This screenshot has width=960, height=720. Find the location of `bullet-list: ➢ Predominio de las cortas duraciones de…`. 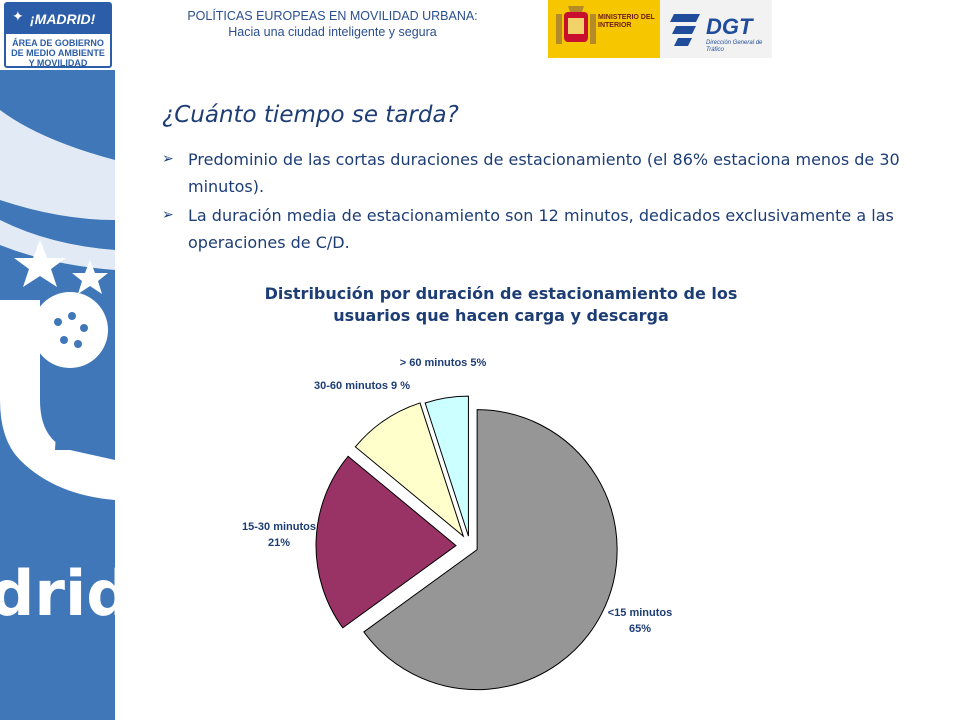

bullet-list: ➢ Predominio de las cortas duraciones de… is located at coordinates (532, 202).